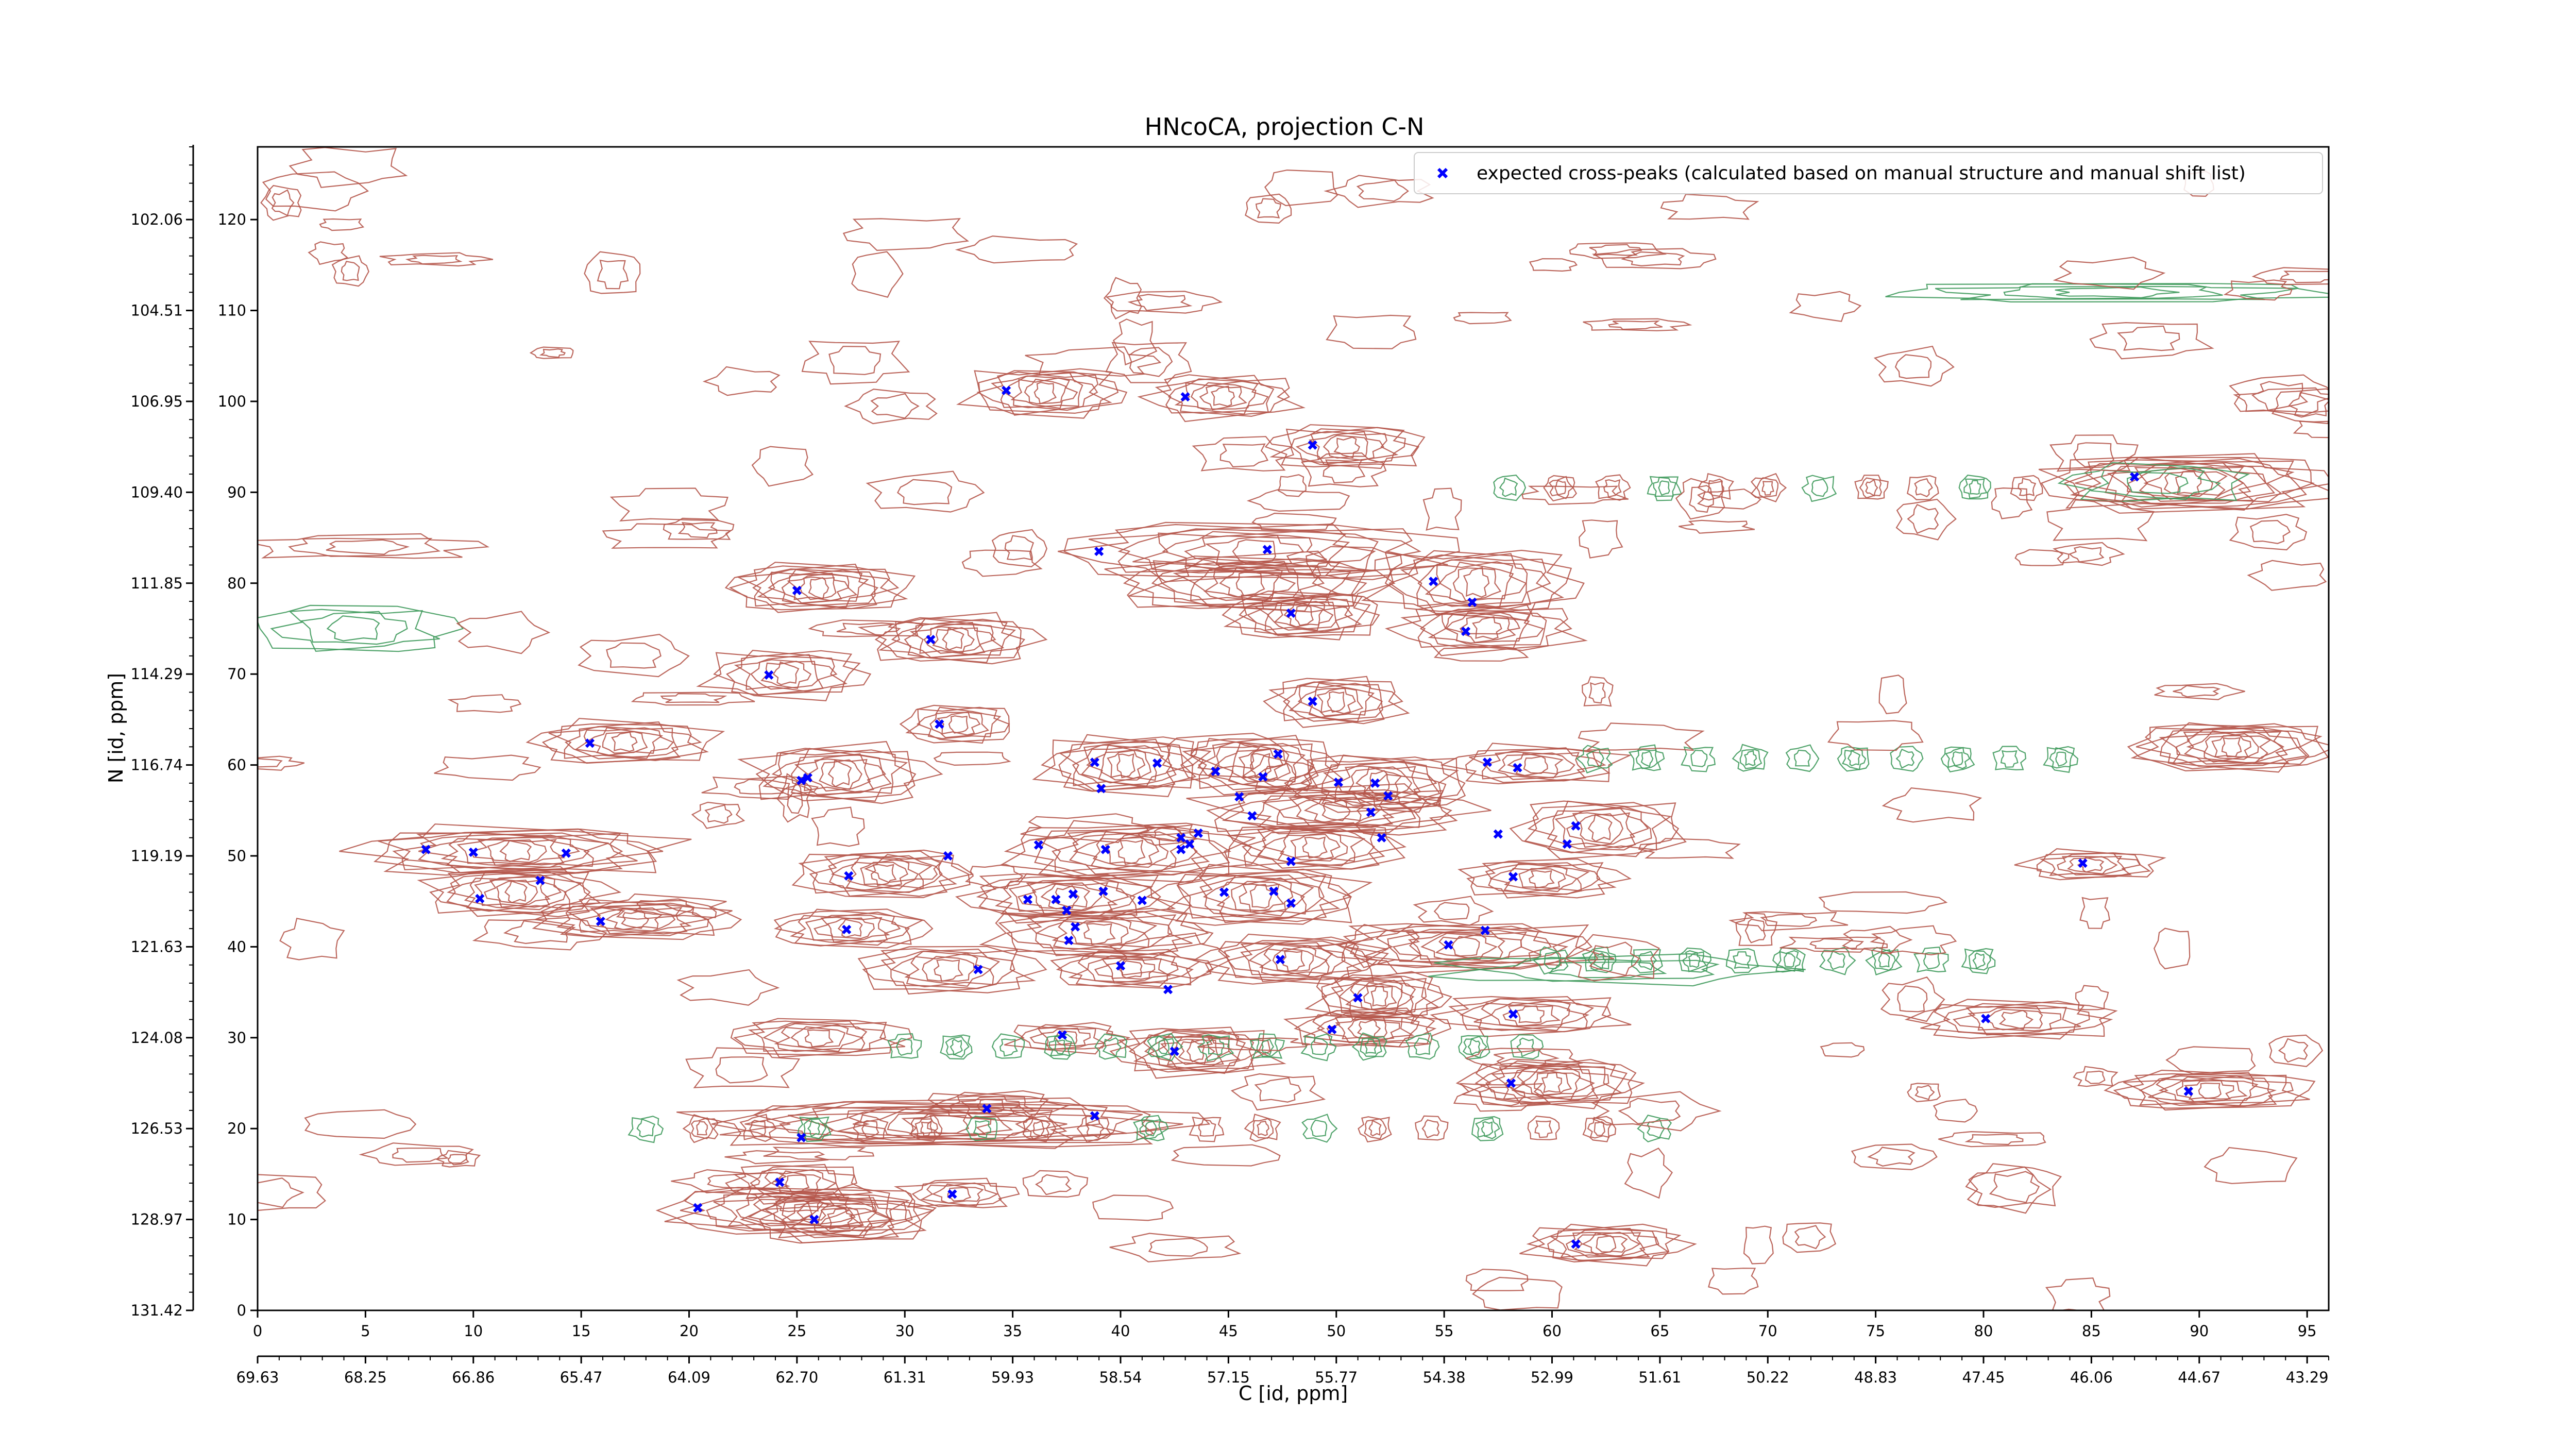 This screenshot has height=1449, width=2576. What do you see at coordinates (157, 1128) in the screenshot?
I see `y-ppm-tick-label: 126.53` at bounding box center [157, 1128].